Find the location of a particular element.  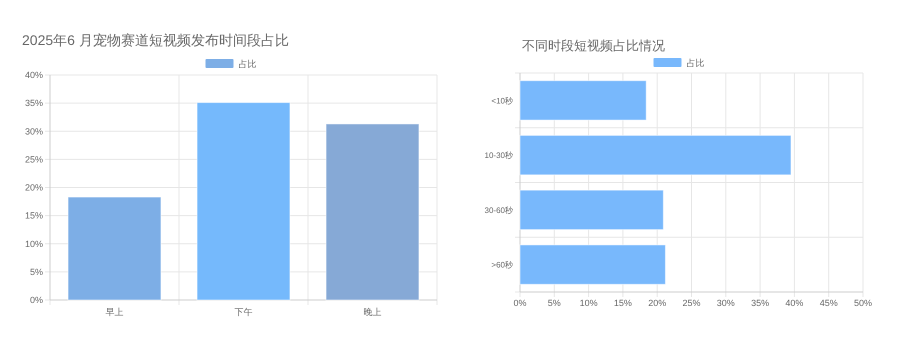

y-tick-label: >60秒 is located at coordinates (502, 265).